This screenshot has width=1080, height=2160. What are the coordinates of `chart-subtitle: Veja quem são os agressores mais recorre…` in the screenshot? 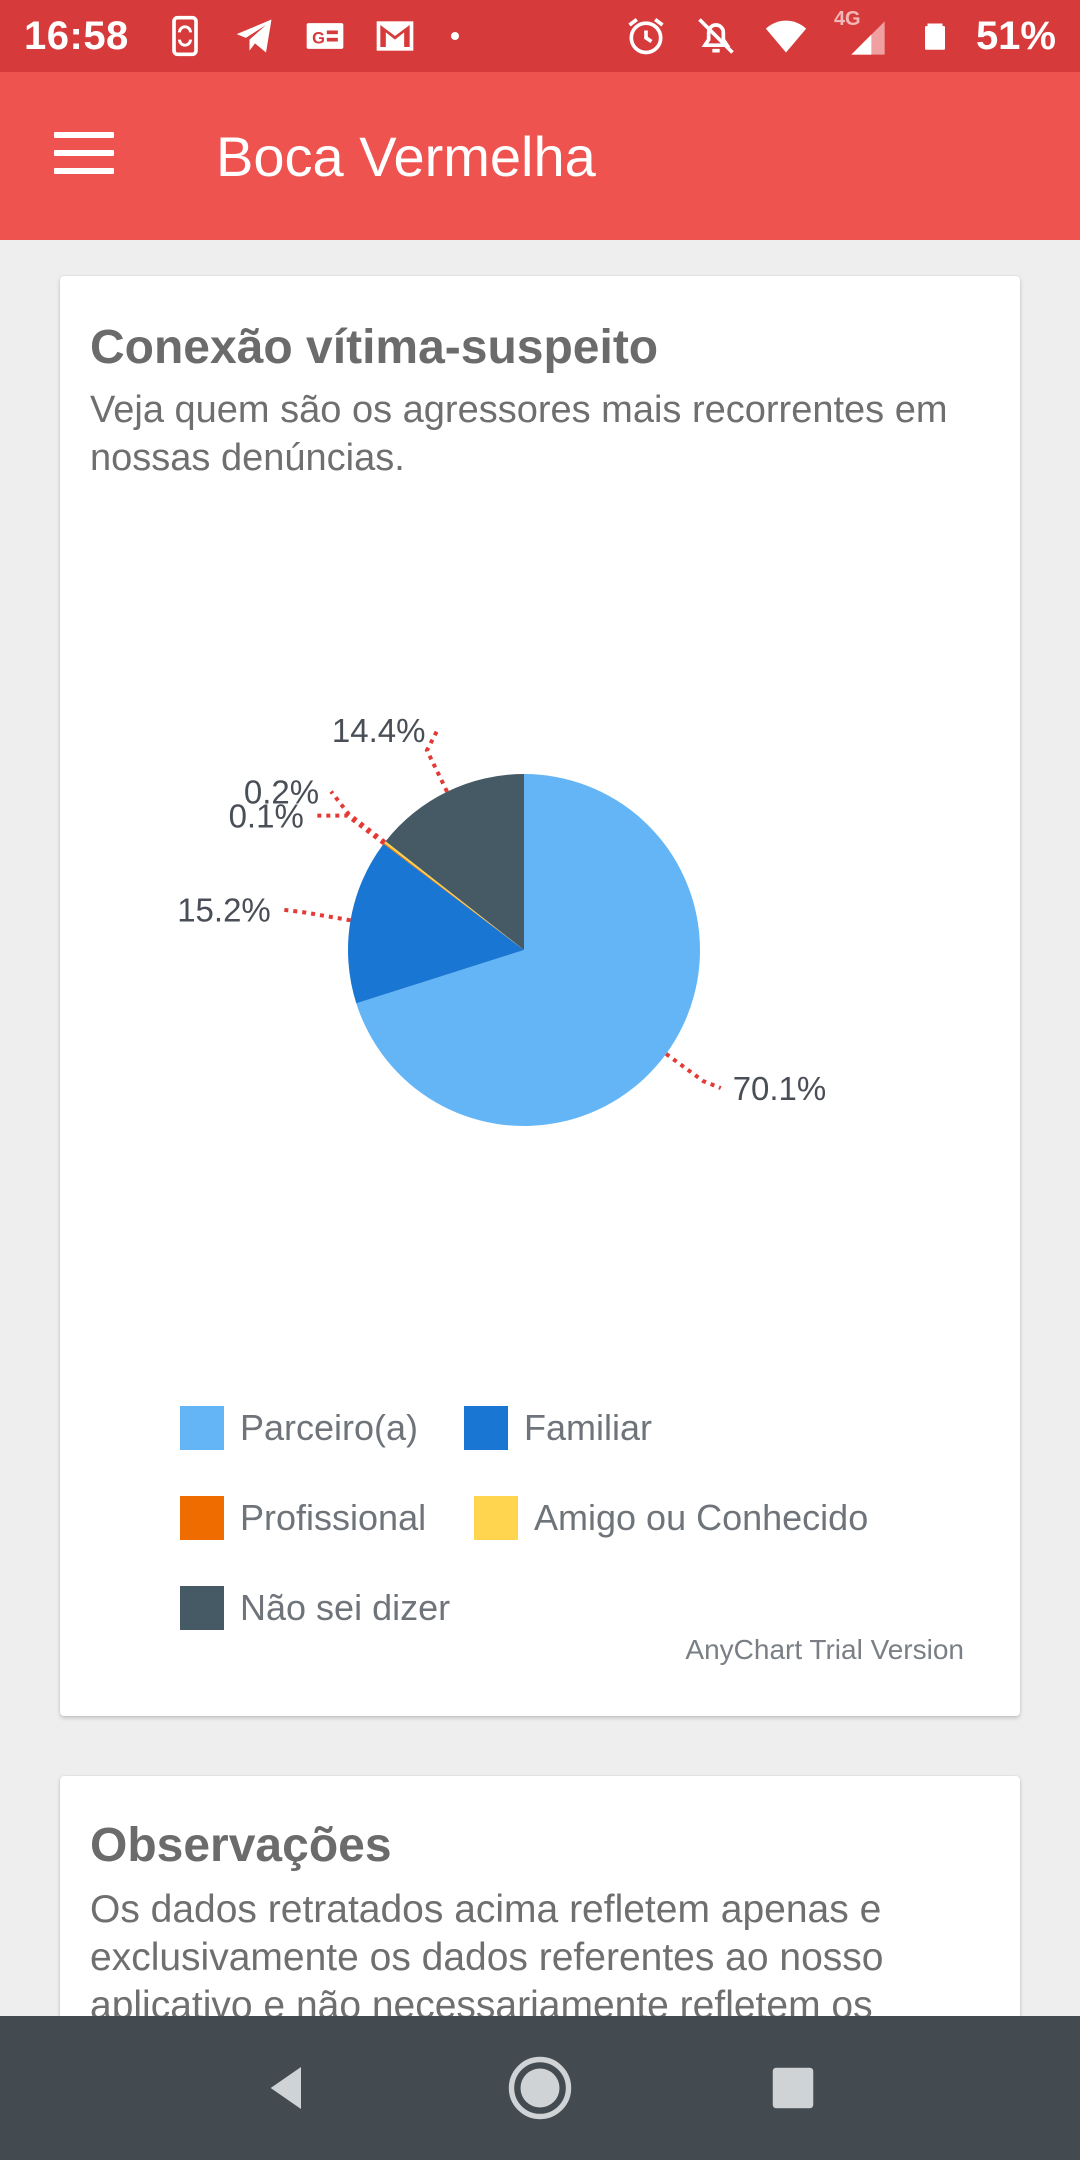 It's located at (519, 434).